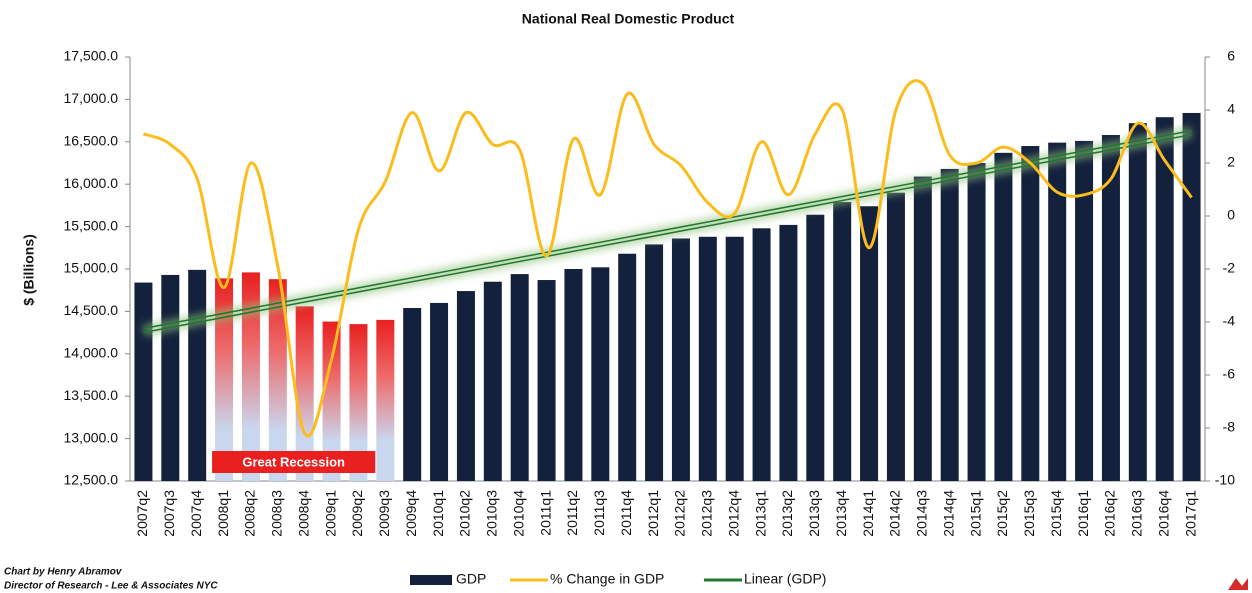  What do you see at coordinates (785, 579) in the screenshot?
I see `legend-label: Linear (GDP)` at bounding box center [785, 579].